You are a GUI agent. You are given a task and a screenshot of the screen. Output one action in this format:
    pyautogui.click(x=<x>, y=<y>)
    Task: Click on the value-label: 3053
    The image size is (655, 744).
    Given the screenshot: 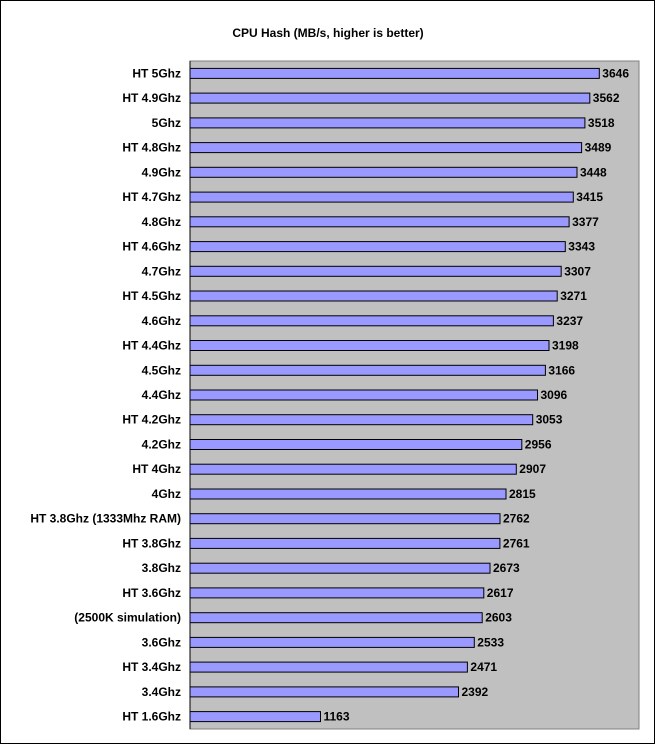 What is the action you would take?
    pyautogui.click(x=549, y=420)
    